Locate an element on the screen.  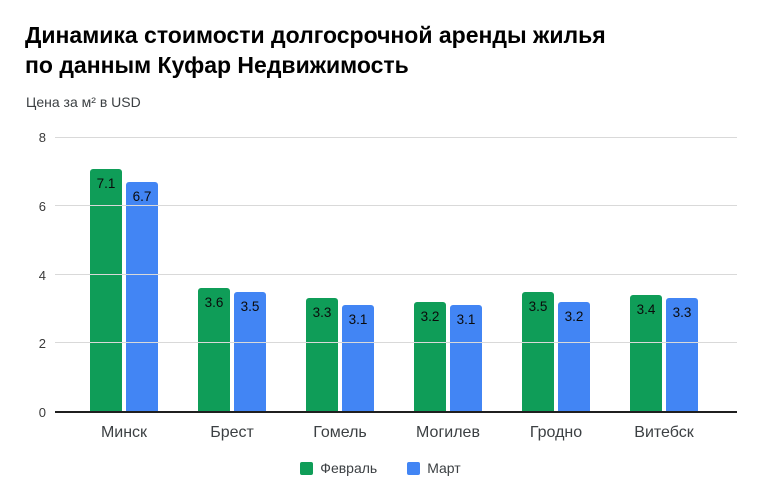
bar-гродно-февраль: 3.5 is located at coordinates (538, 351).